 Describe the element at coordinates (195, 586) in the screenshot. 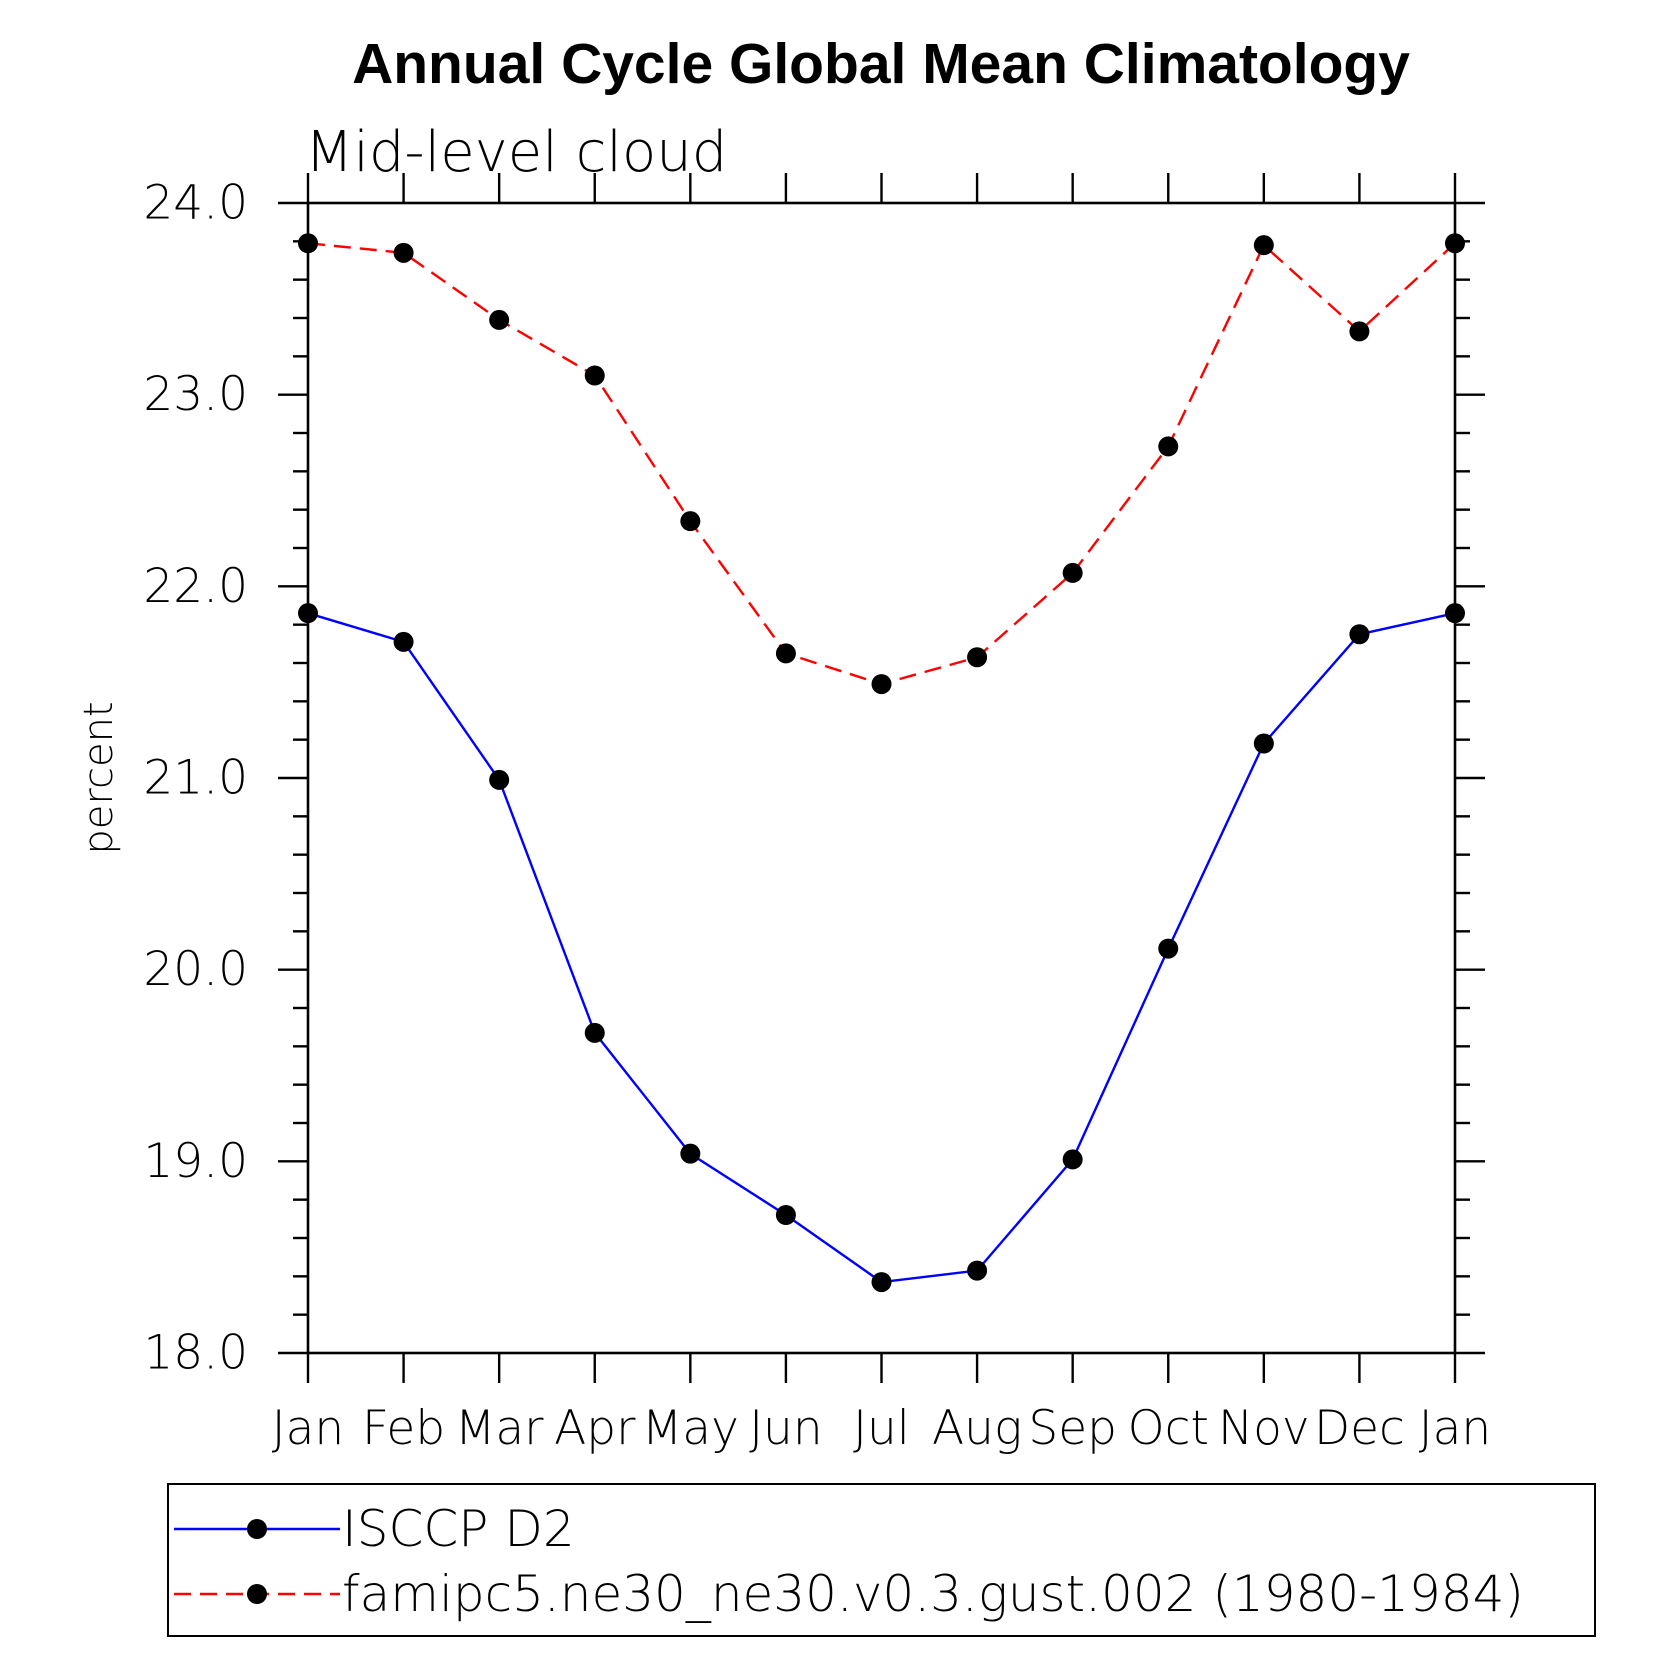

I see `y-tick-label: 22.0` at that location.